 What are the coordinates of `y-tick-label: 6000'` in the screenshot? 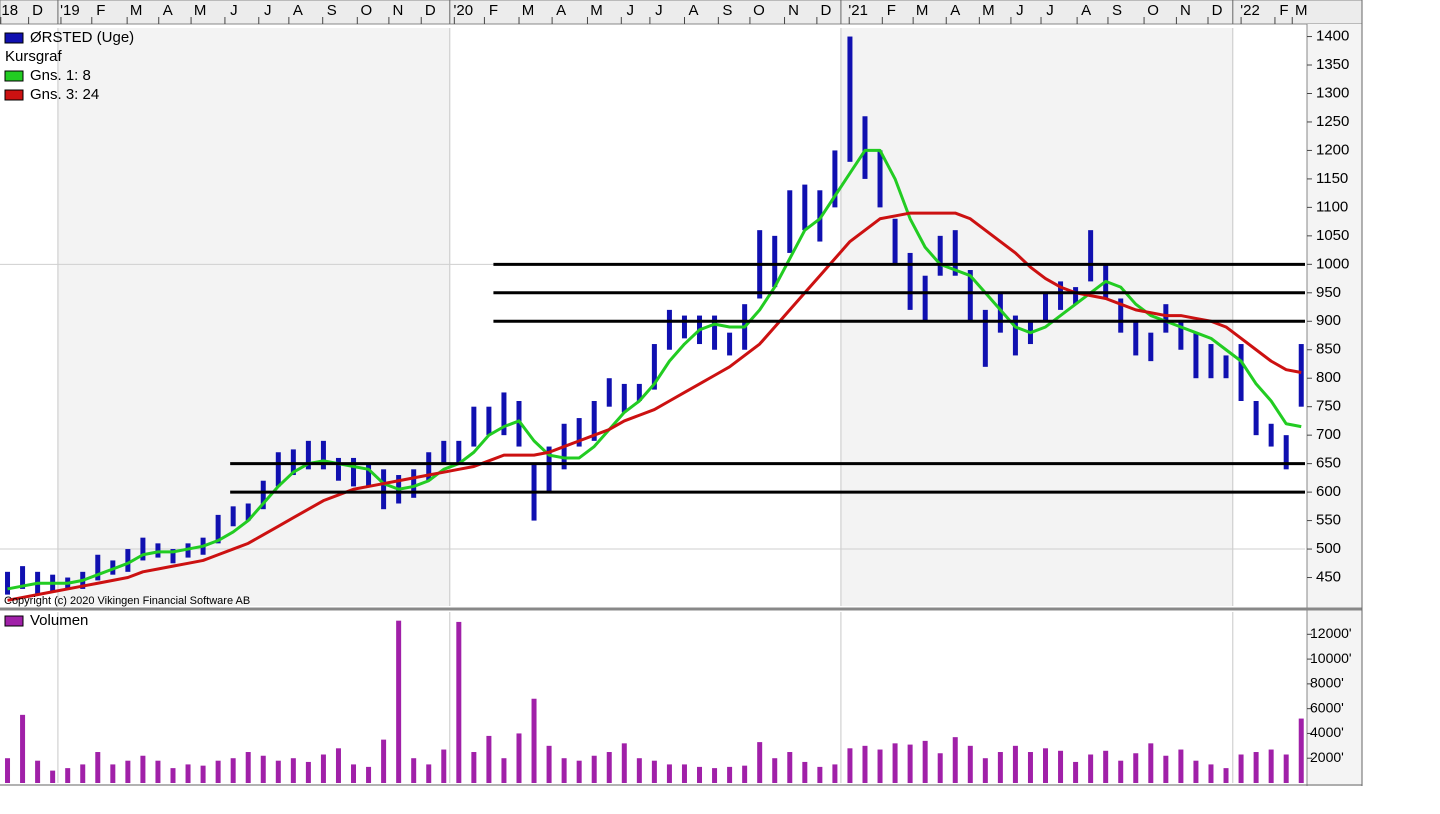 It's located at (1327, 707).